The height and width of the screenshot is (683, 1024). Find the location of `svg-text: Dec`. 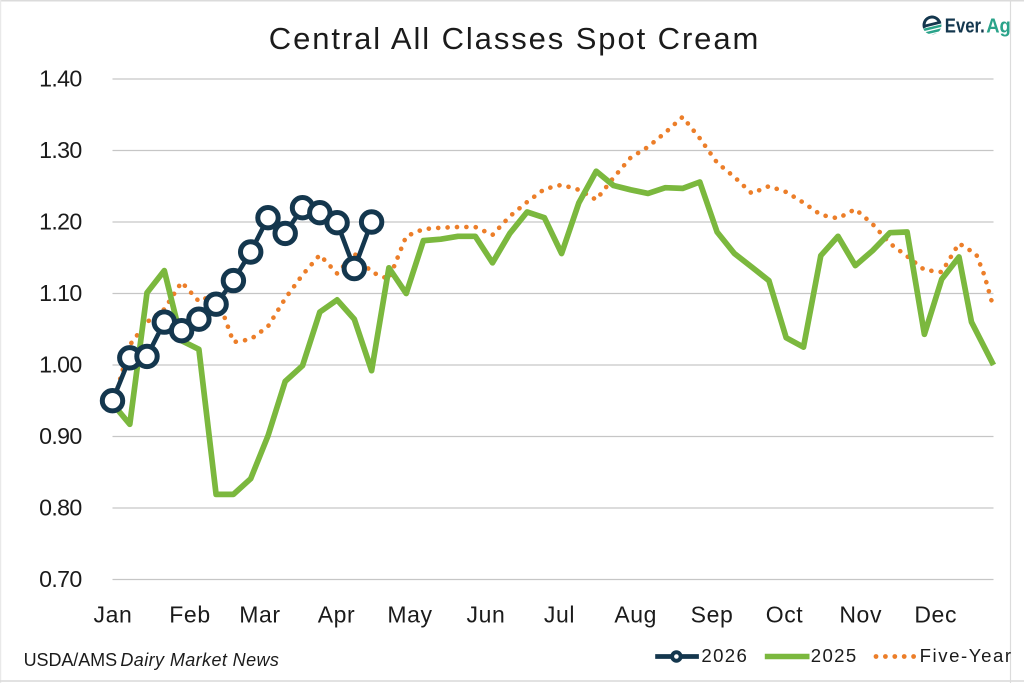

svg-text: Dec is located at coordinates (935, 615).